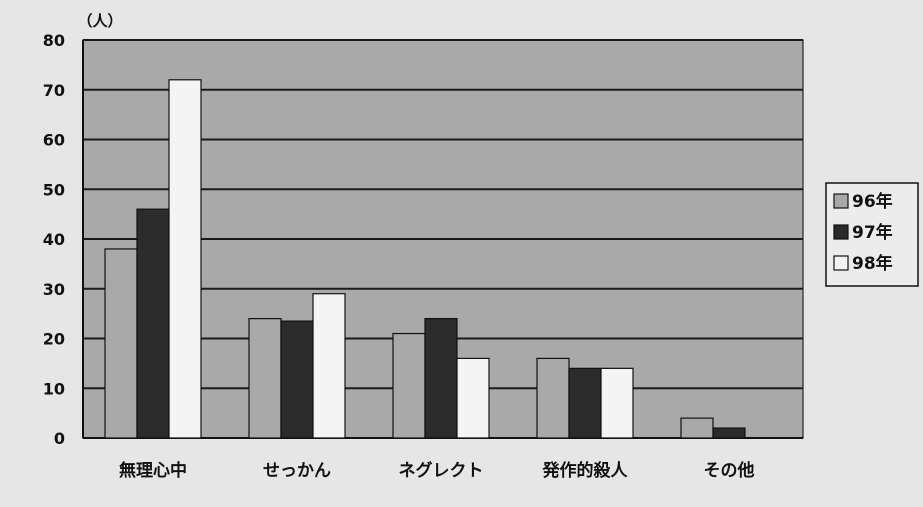 The height and width of the screenshot is (507, 923). Describe the element at coordinates (441, 470) in the screenshot. I see `x-tick-label: ネグレクト` at that location.